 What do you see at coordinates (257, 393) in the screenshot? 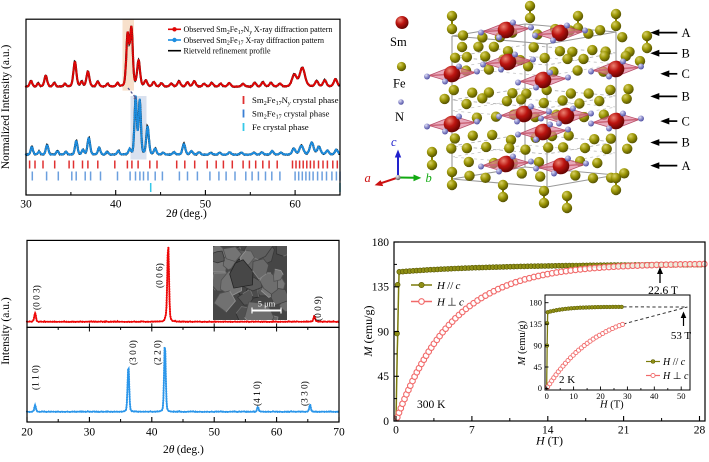
I see `svg-text: (4 1 0)` at bounding box center [257, 393].